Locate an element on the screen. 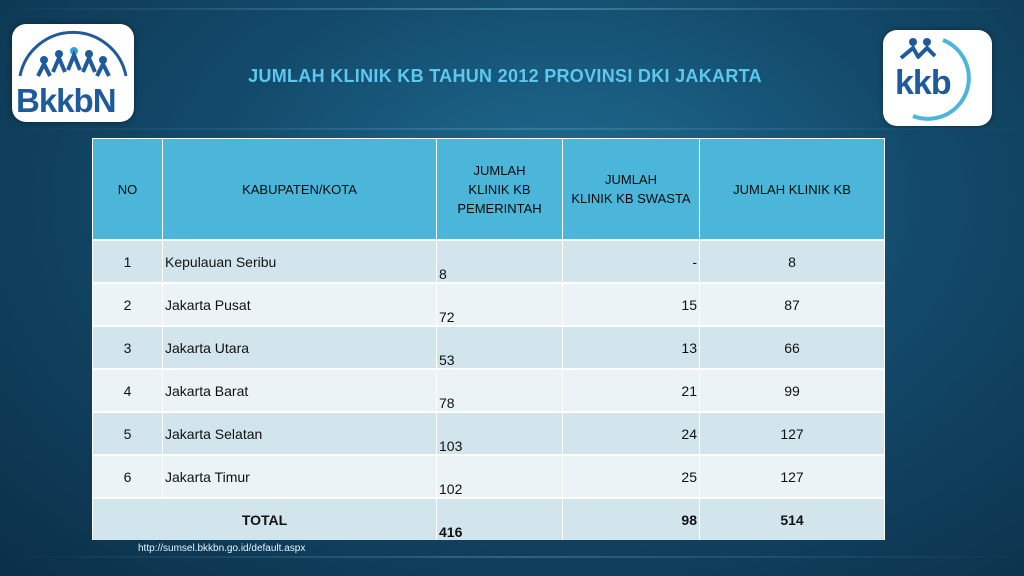  kkb-people-icon is located at coordinates (935, 79).